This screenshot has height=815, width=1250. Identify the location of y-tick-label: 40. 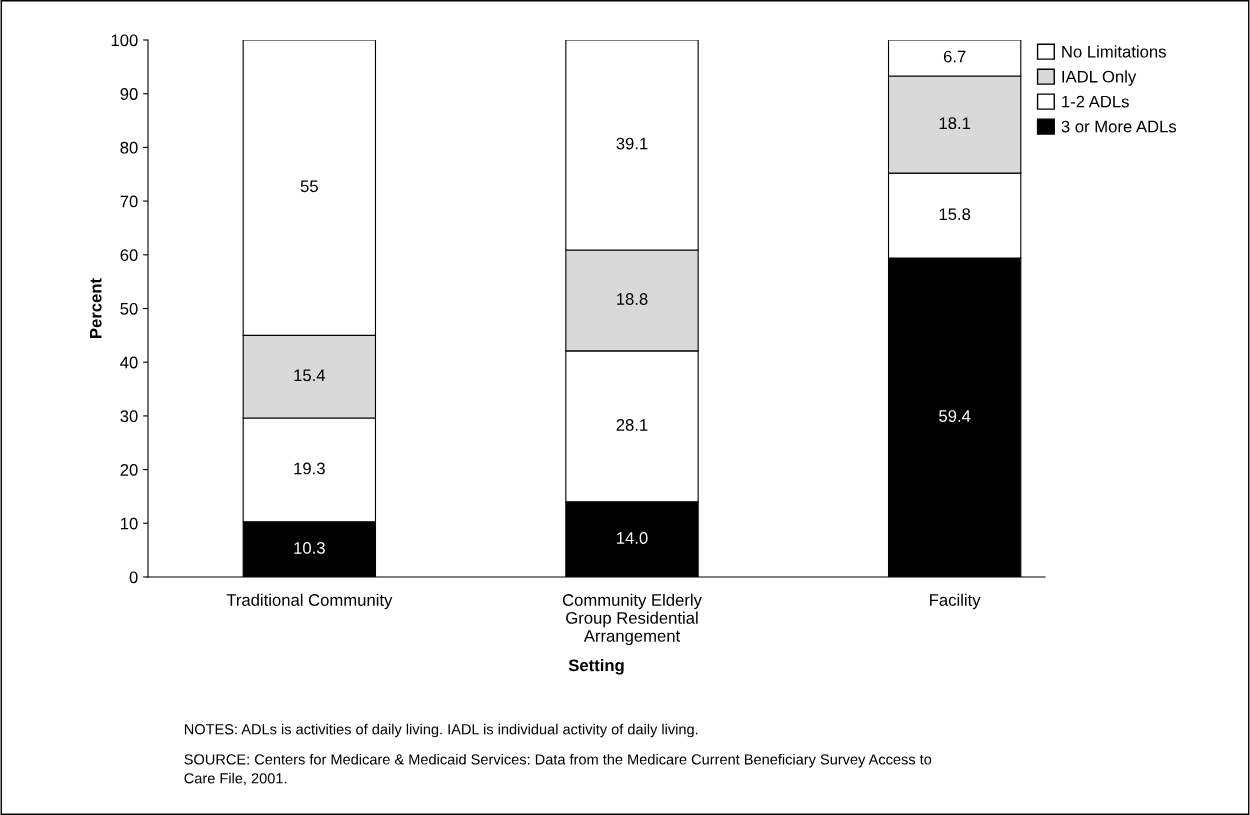
(129, 362).